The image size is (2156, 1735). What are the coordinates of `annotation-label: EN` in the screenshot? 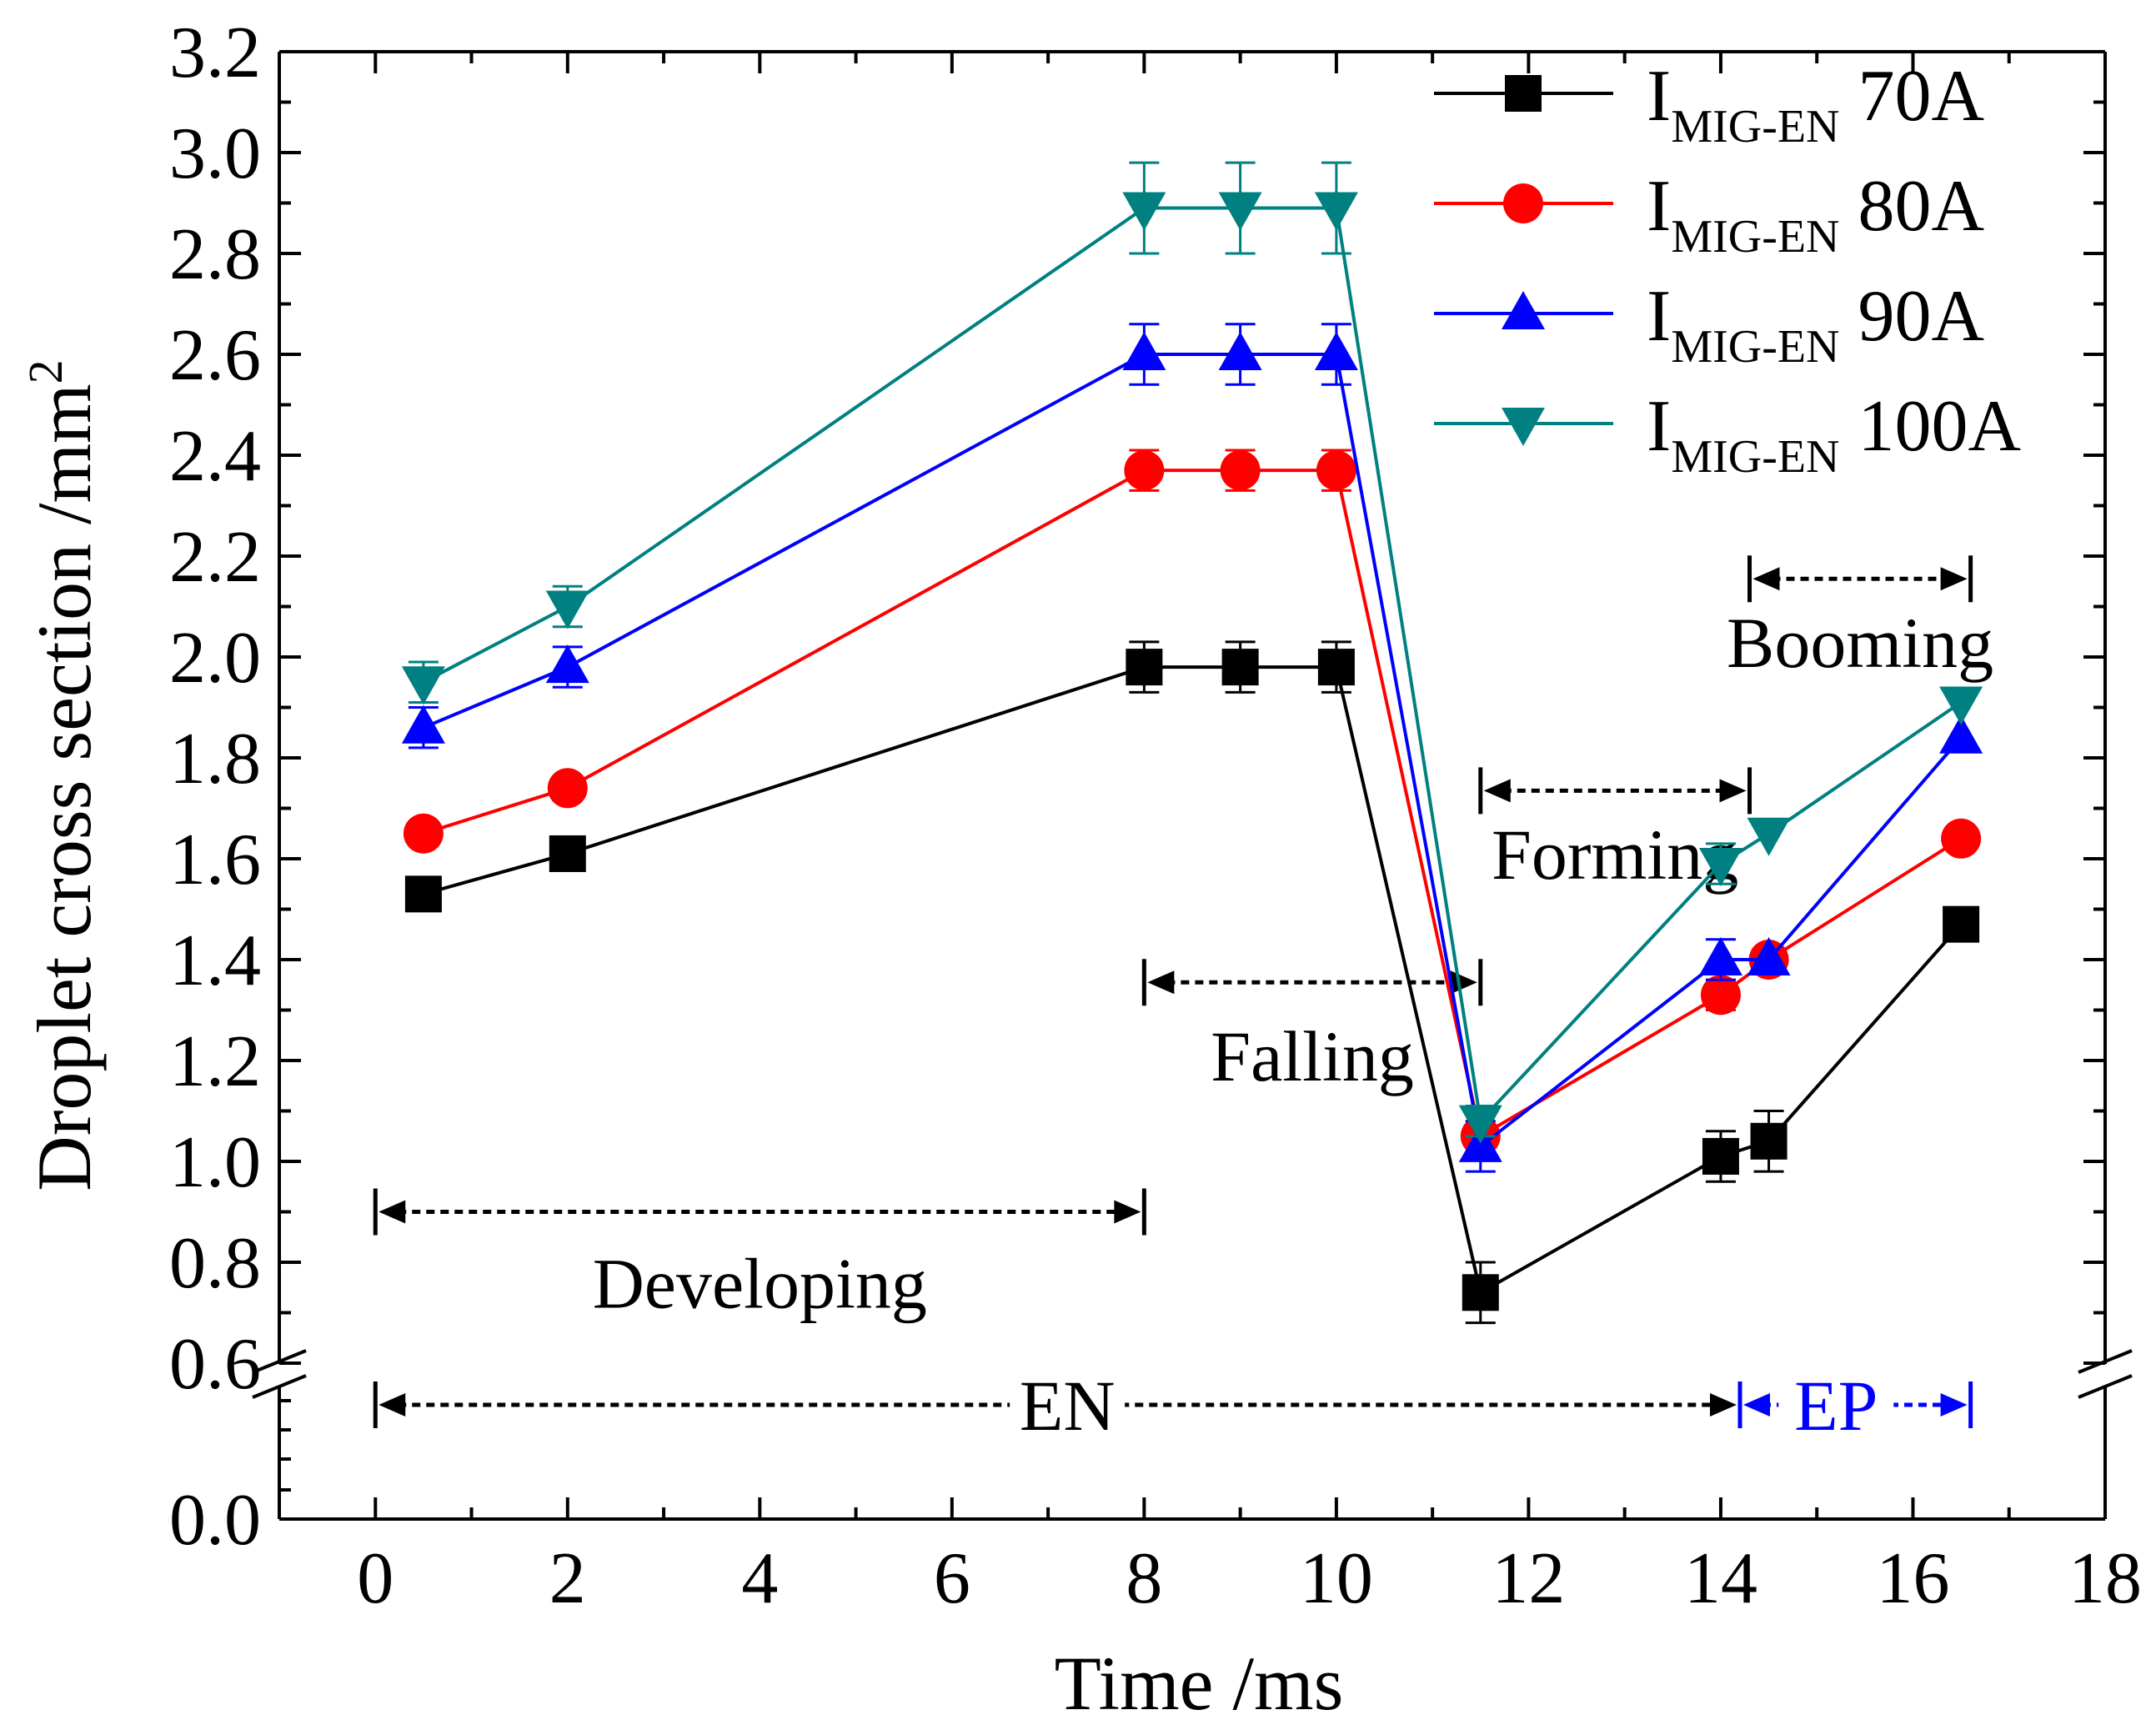 It's located at (1068, 1406).